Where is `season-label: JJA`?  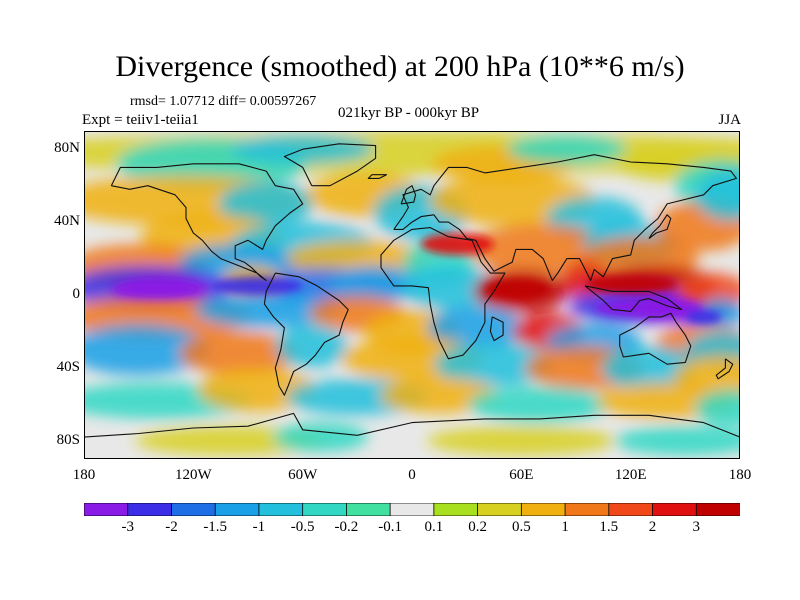 season-label: JJA is located at coordinates (729, 120).